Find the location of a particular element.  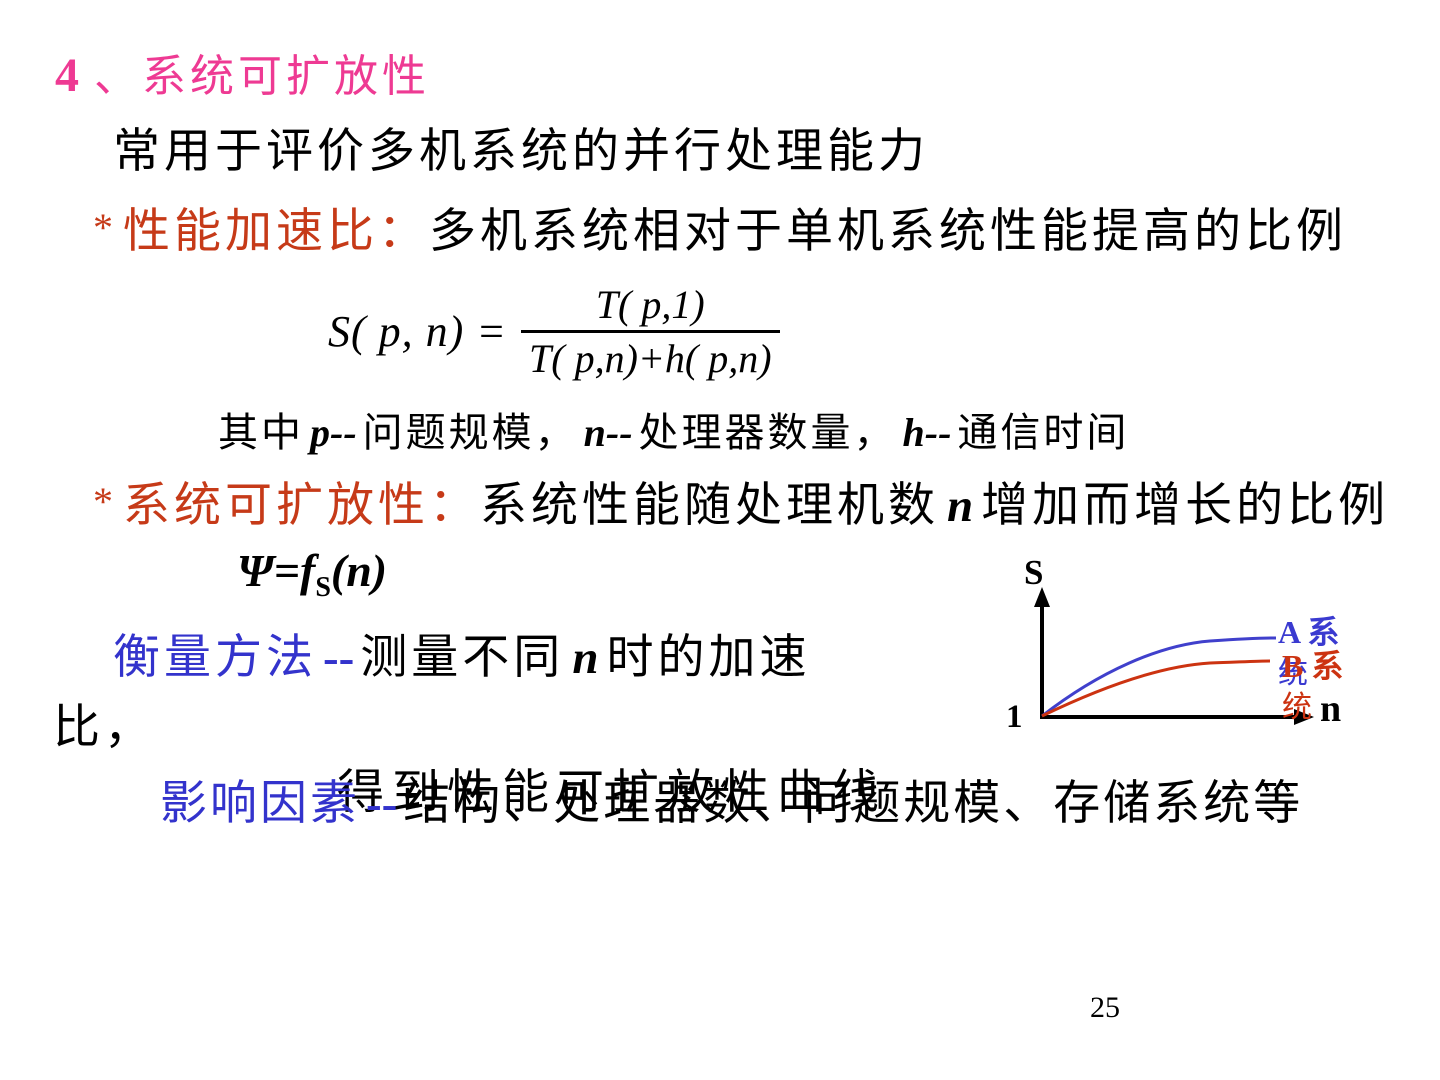

measure-line: 衡量方法 -- 测量不同 n 时的加速 is located at coordinates (461, 652).